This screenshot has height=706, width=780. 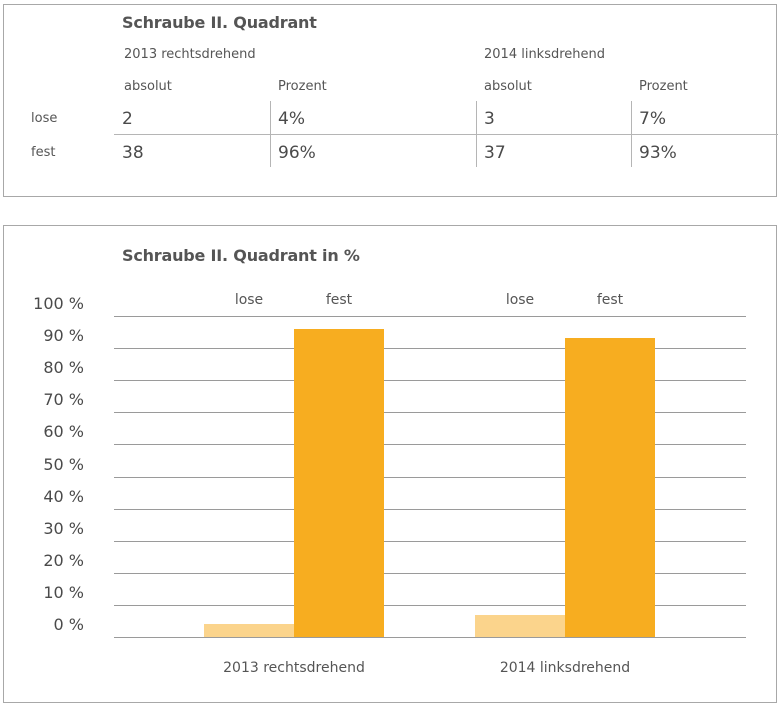 I want to click on y-tick-label: 0 %, so click(x=68, y=624).